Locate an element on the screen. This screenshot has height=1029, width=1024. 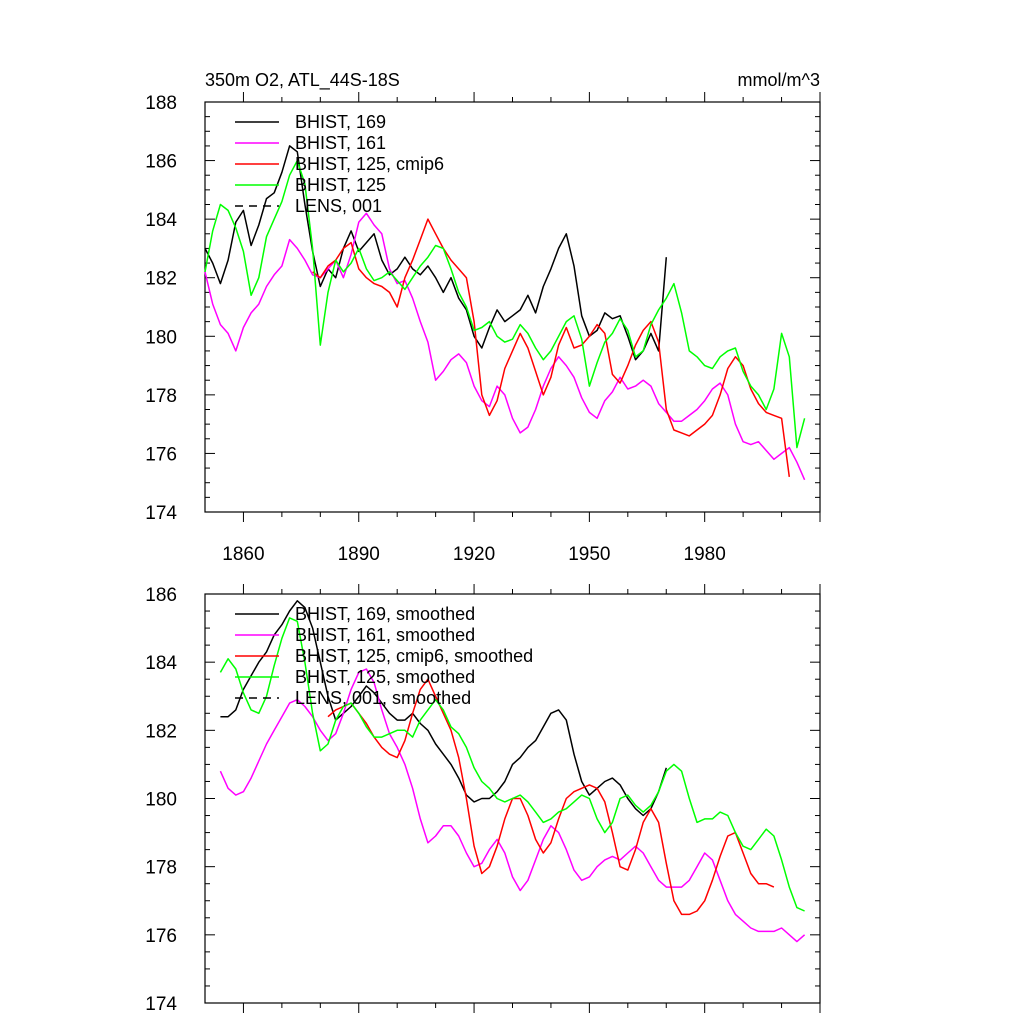
legend-label-5: LENS, 001 is located at coordinates (338, 206).